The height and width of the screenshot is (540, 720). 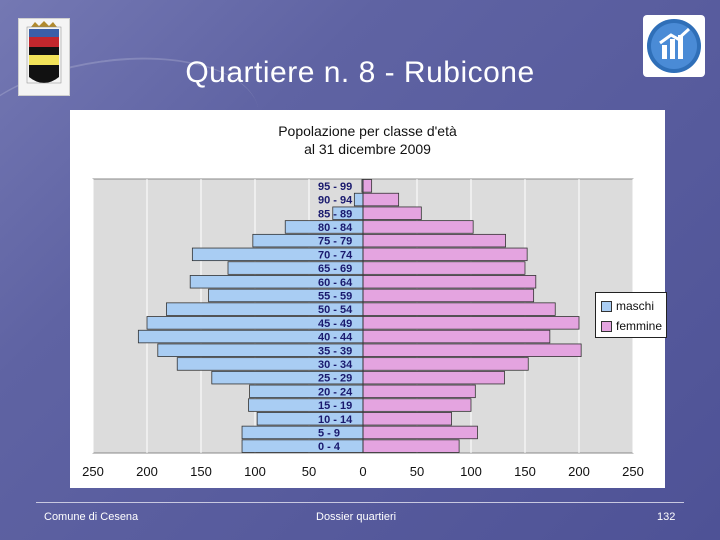 What do you see at coordinates (335, 338) in the screenshot?
I see `category-label: 40 - 44` at bounding box center [335, 338].